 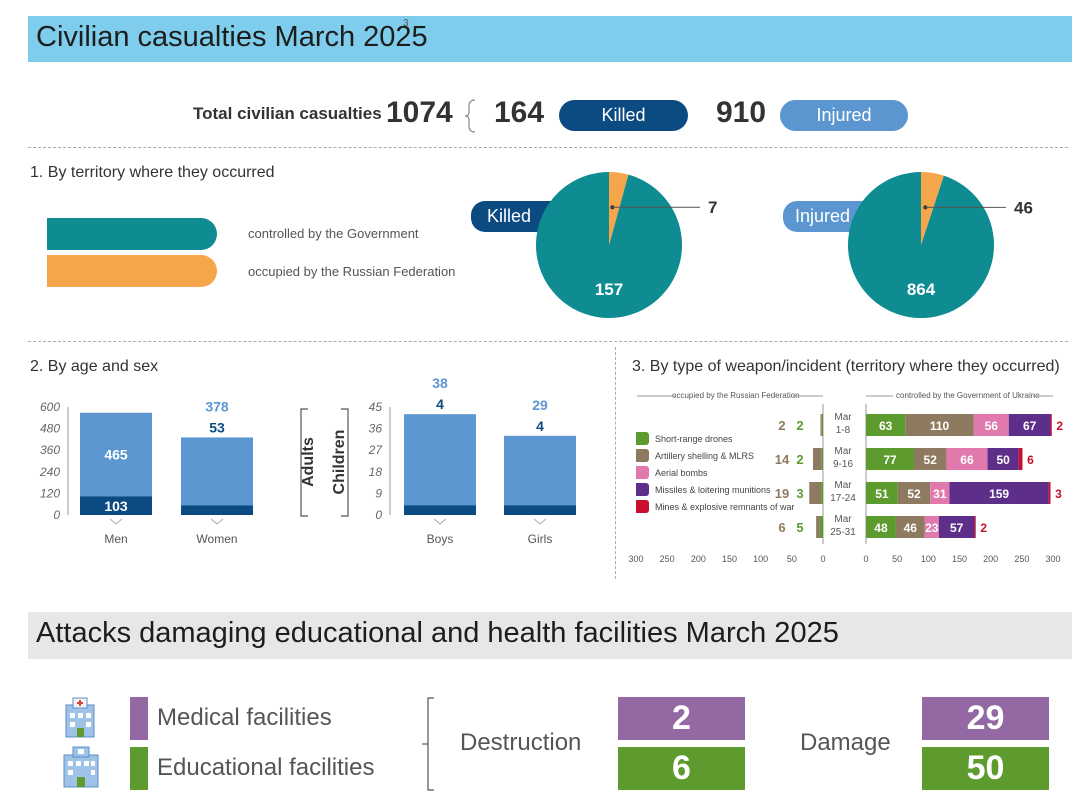 What do you see at coordinates (132, 271) in the screenshot?
I see `legend-occupied-swatch` at bounding box center [132, 271].